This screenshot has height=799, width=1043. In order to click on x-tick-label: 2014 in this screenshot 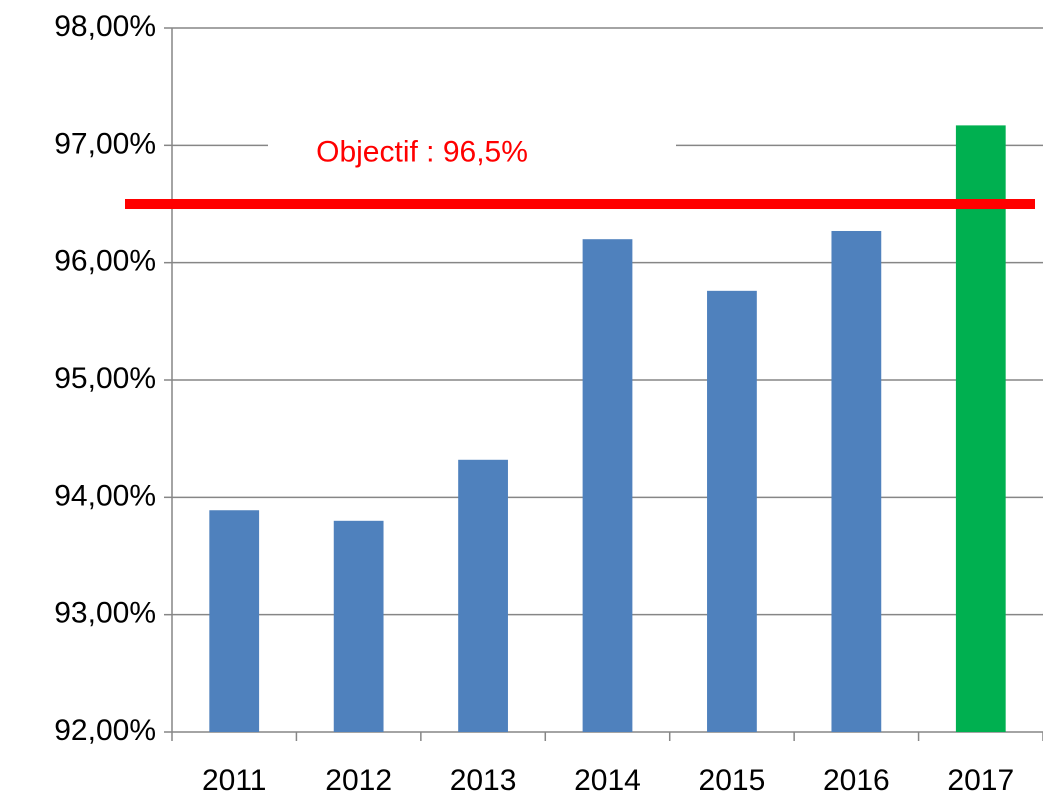, I will do `click(607, 780)`.